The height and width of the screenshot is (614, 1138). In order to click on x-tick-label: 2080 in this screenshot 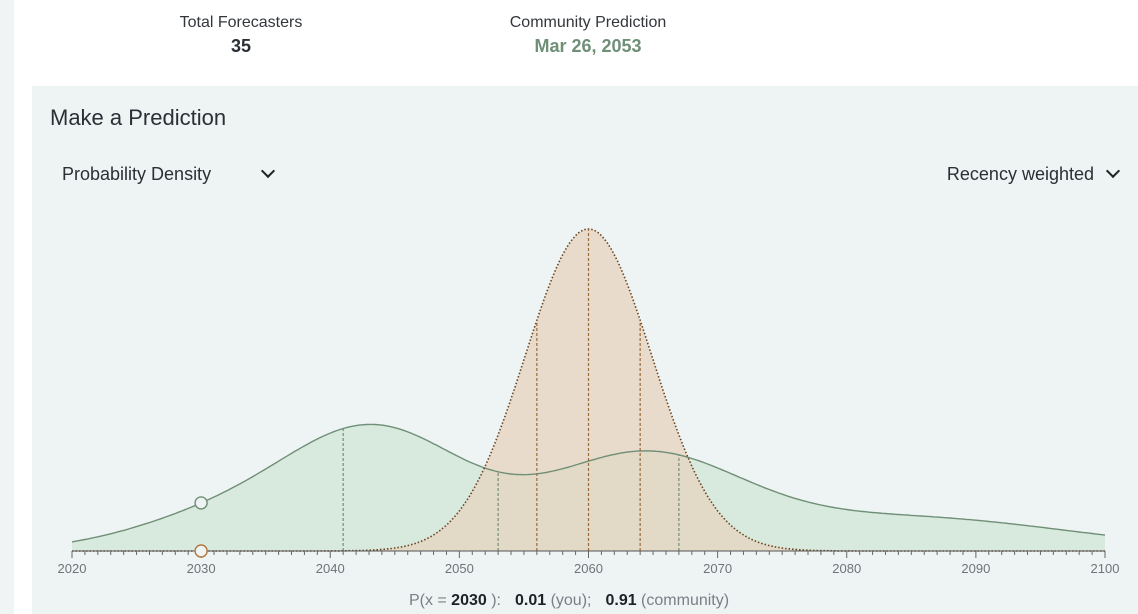, I will do `click(846, 568)`.